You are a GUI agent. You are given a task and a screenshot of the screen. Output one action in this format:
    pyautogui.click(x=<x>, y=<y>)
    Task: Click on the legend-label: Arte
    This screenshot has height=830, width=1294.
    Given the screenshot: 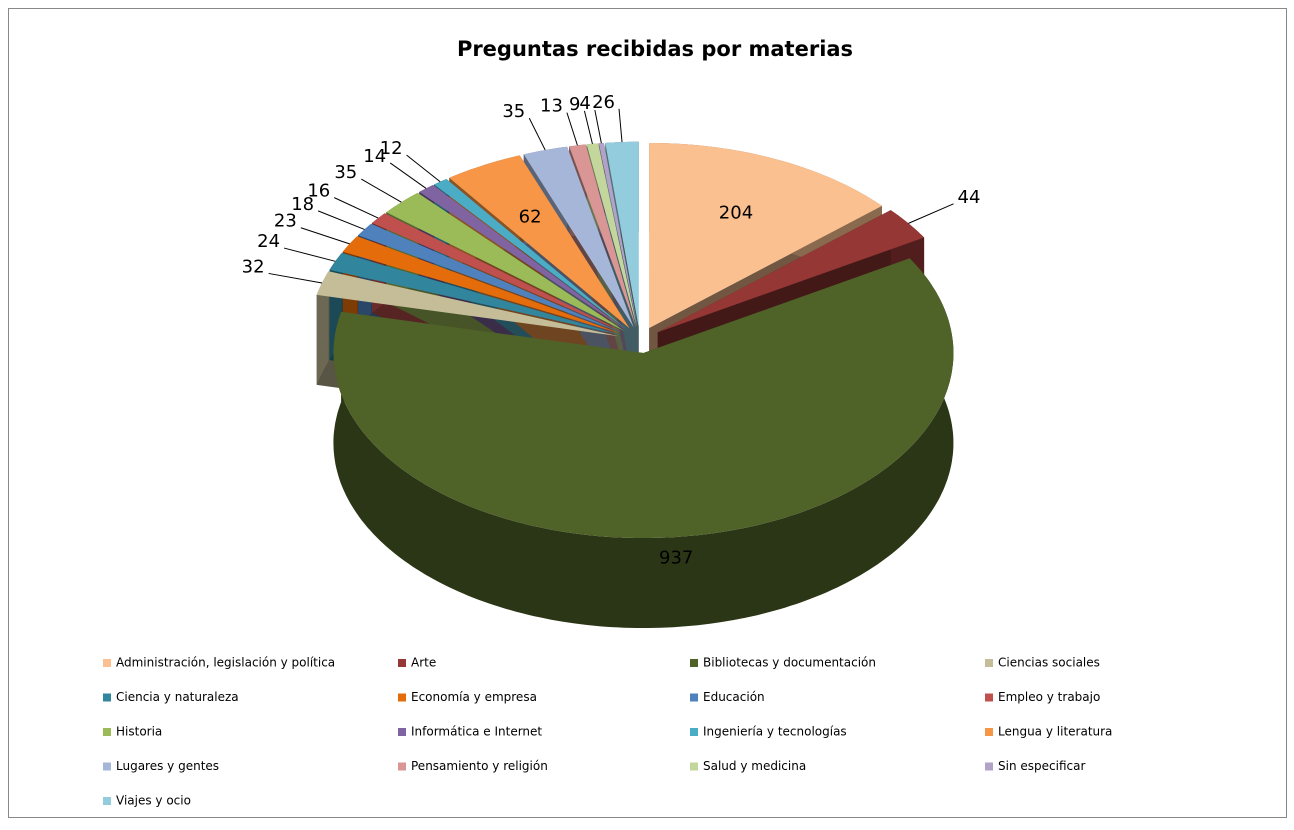 What is the action you would take?
    pyautogui.click(x=423, y=663)
    